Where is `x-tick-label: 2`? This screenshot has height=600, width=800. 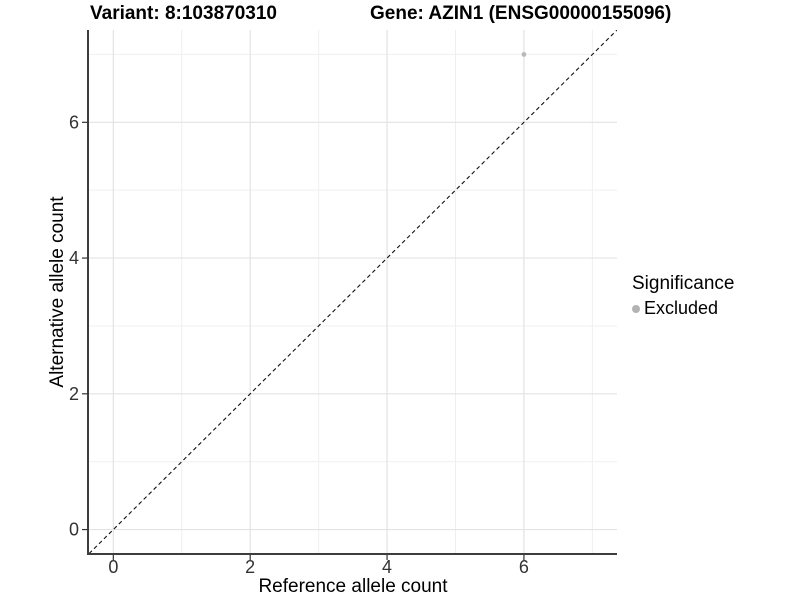
x-tick-label: 2 is located at coordinates (250, 567).